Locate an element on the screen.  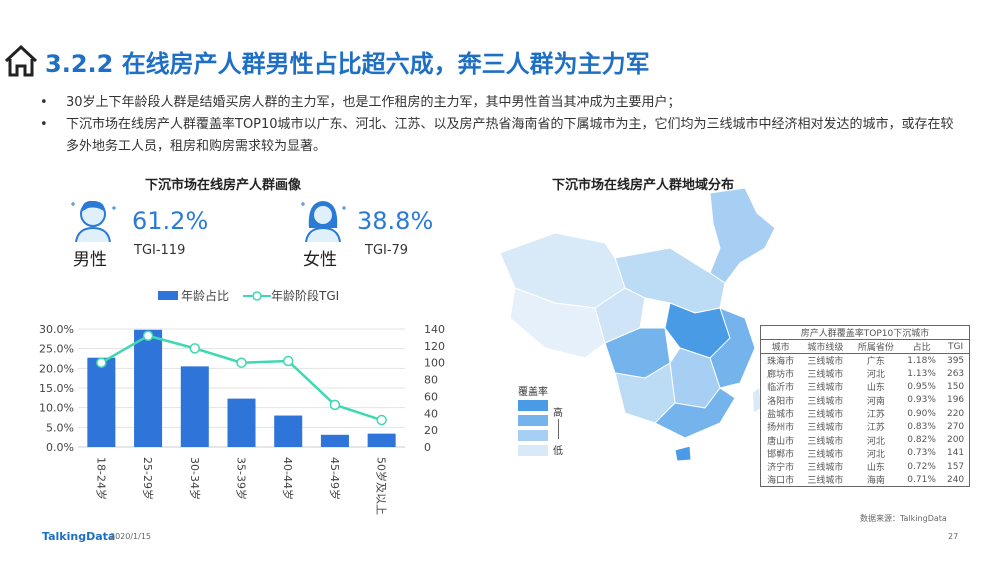
table-cell: 盐城市 is located at coordinates (781, 415).